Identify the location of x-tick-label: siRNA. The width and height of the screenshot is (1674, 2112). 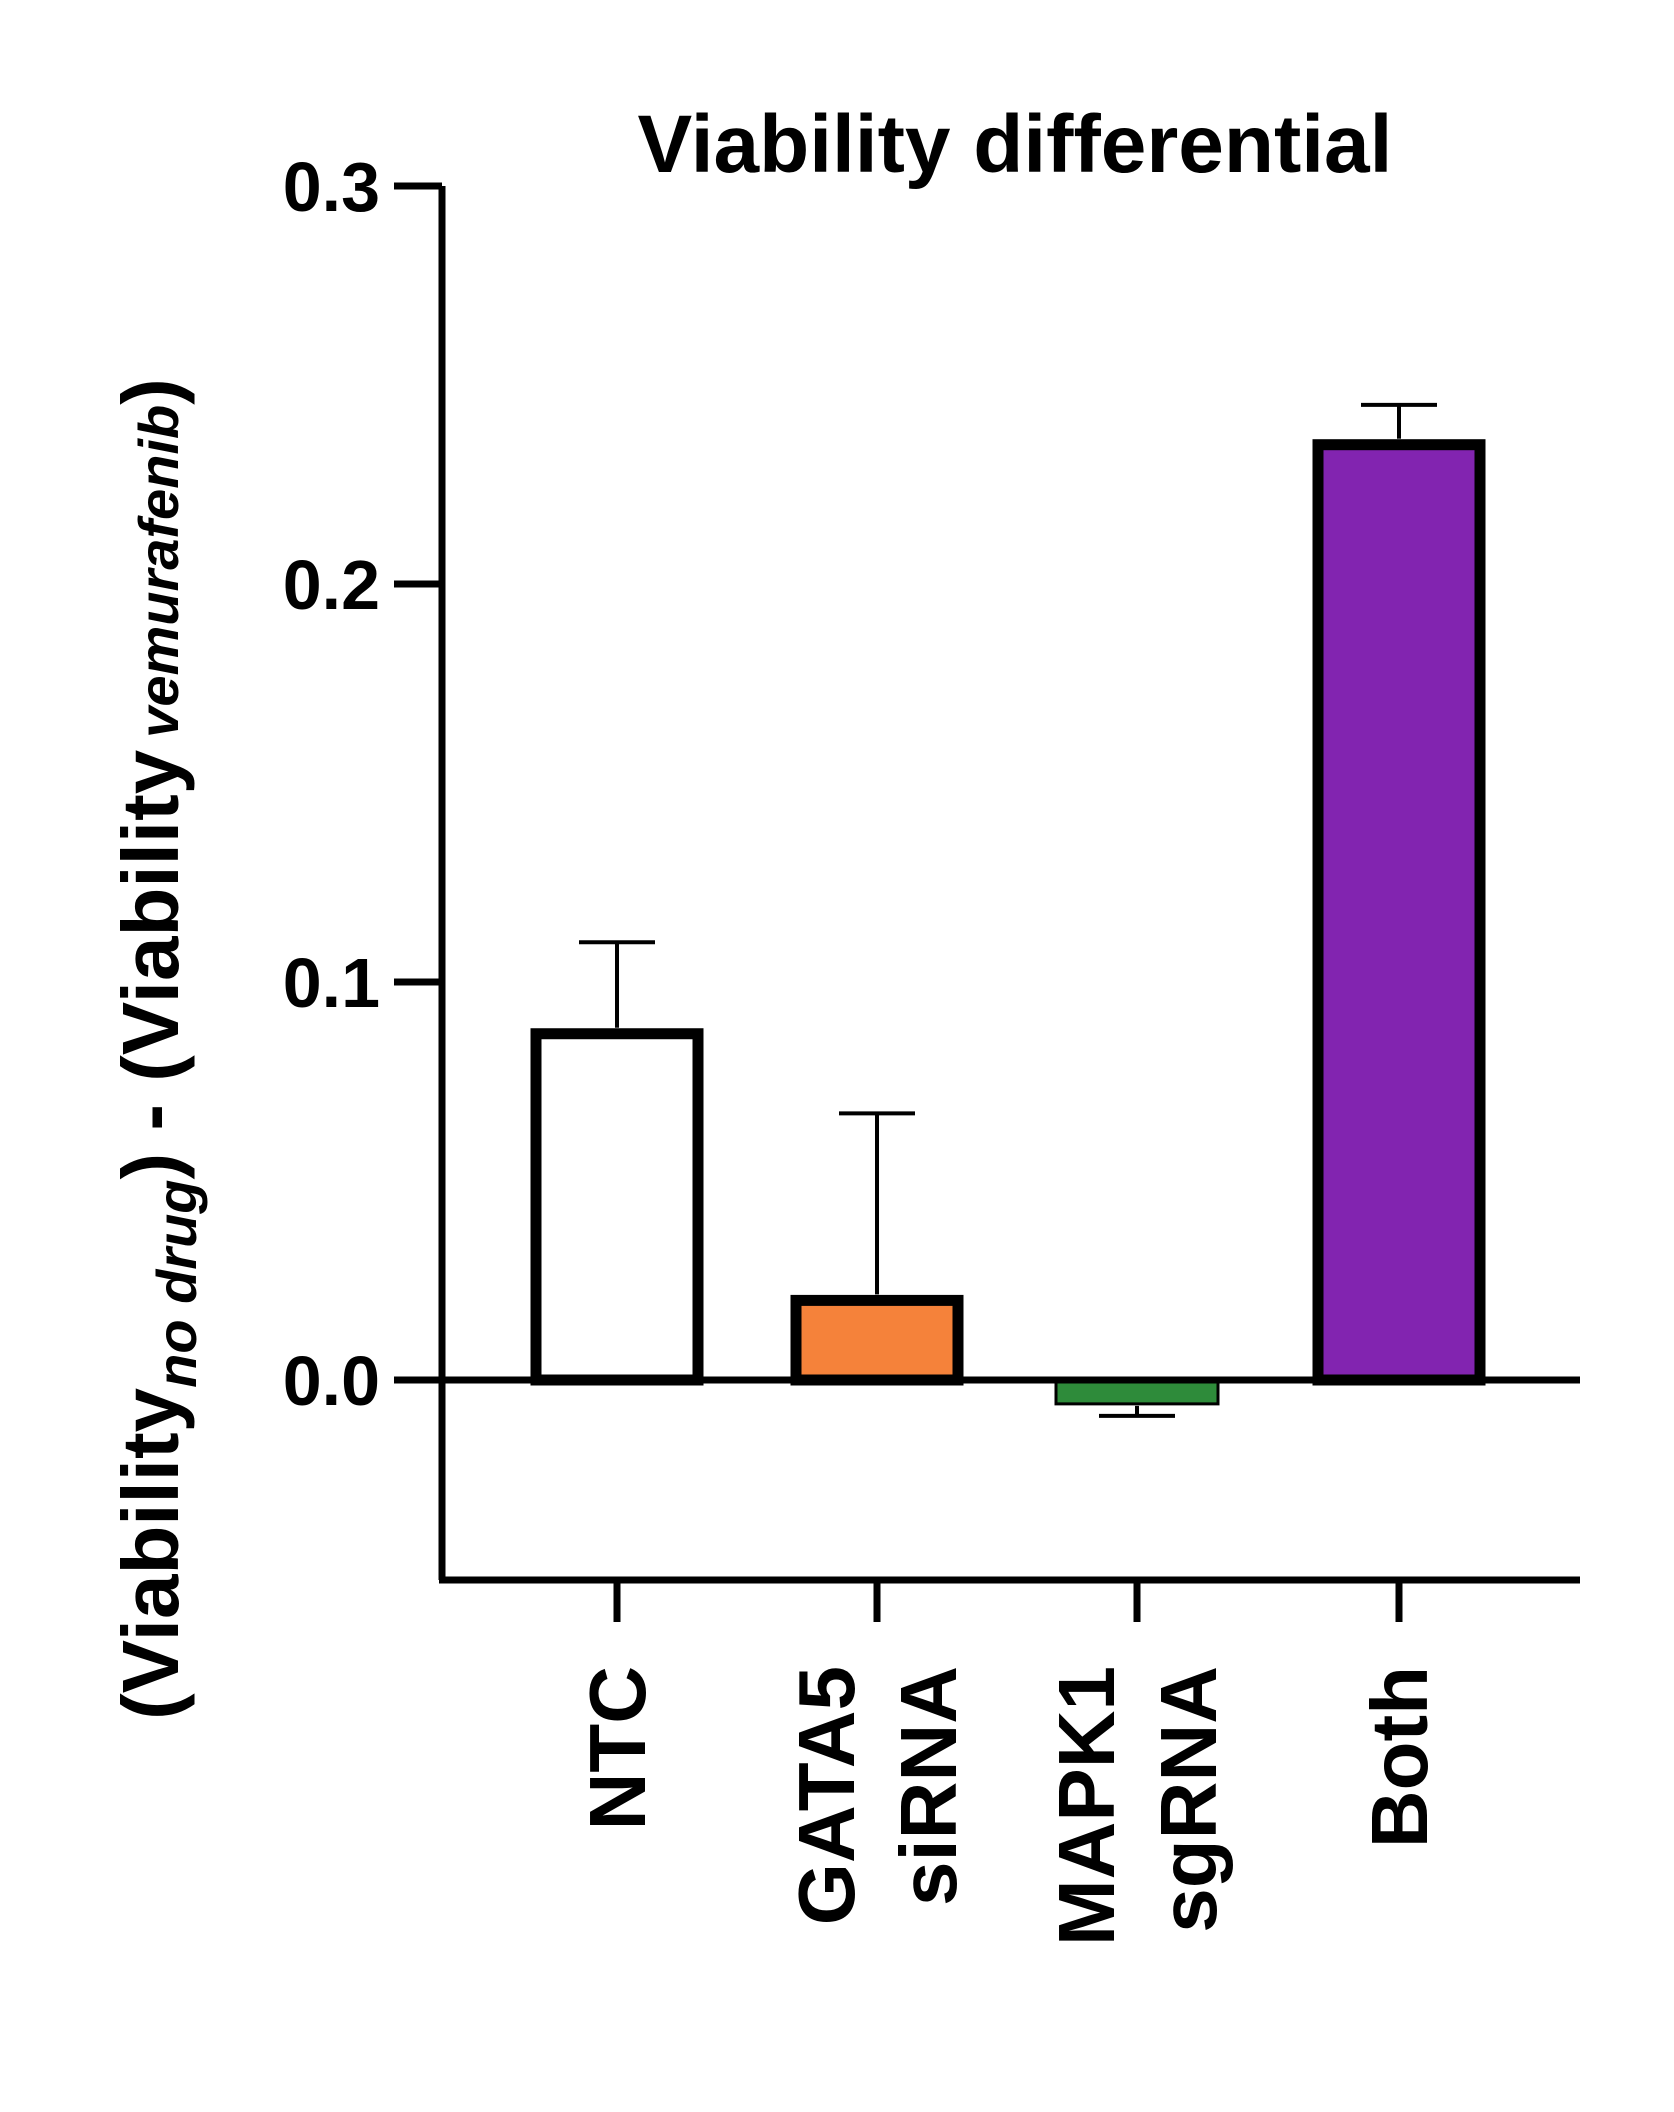
(928, 1786).